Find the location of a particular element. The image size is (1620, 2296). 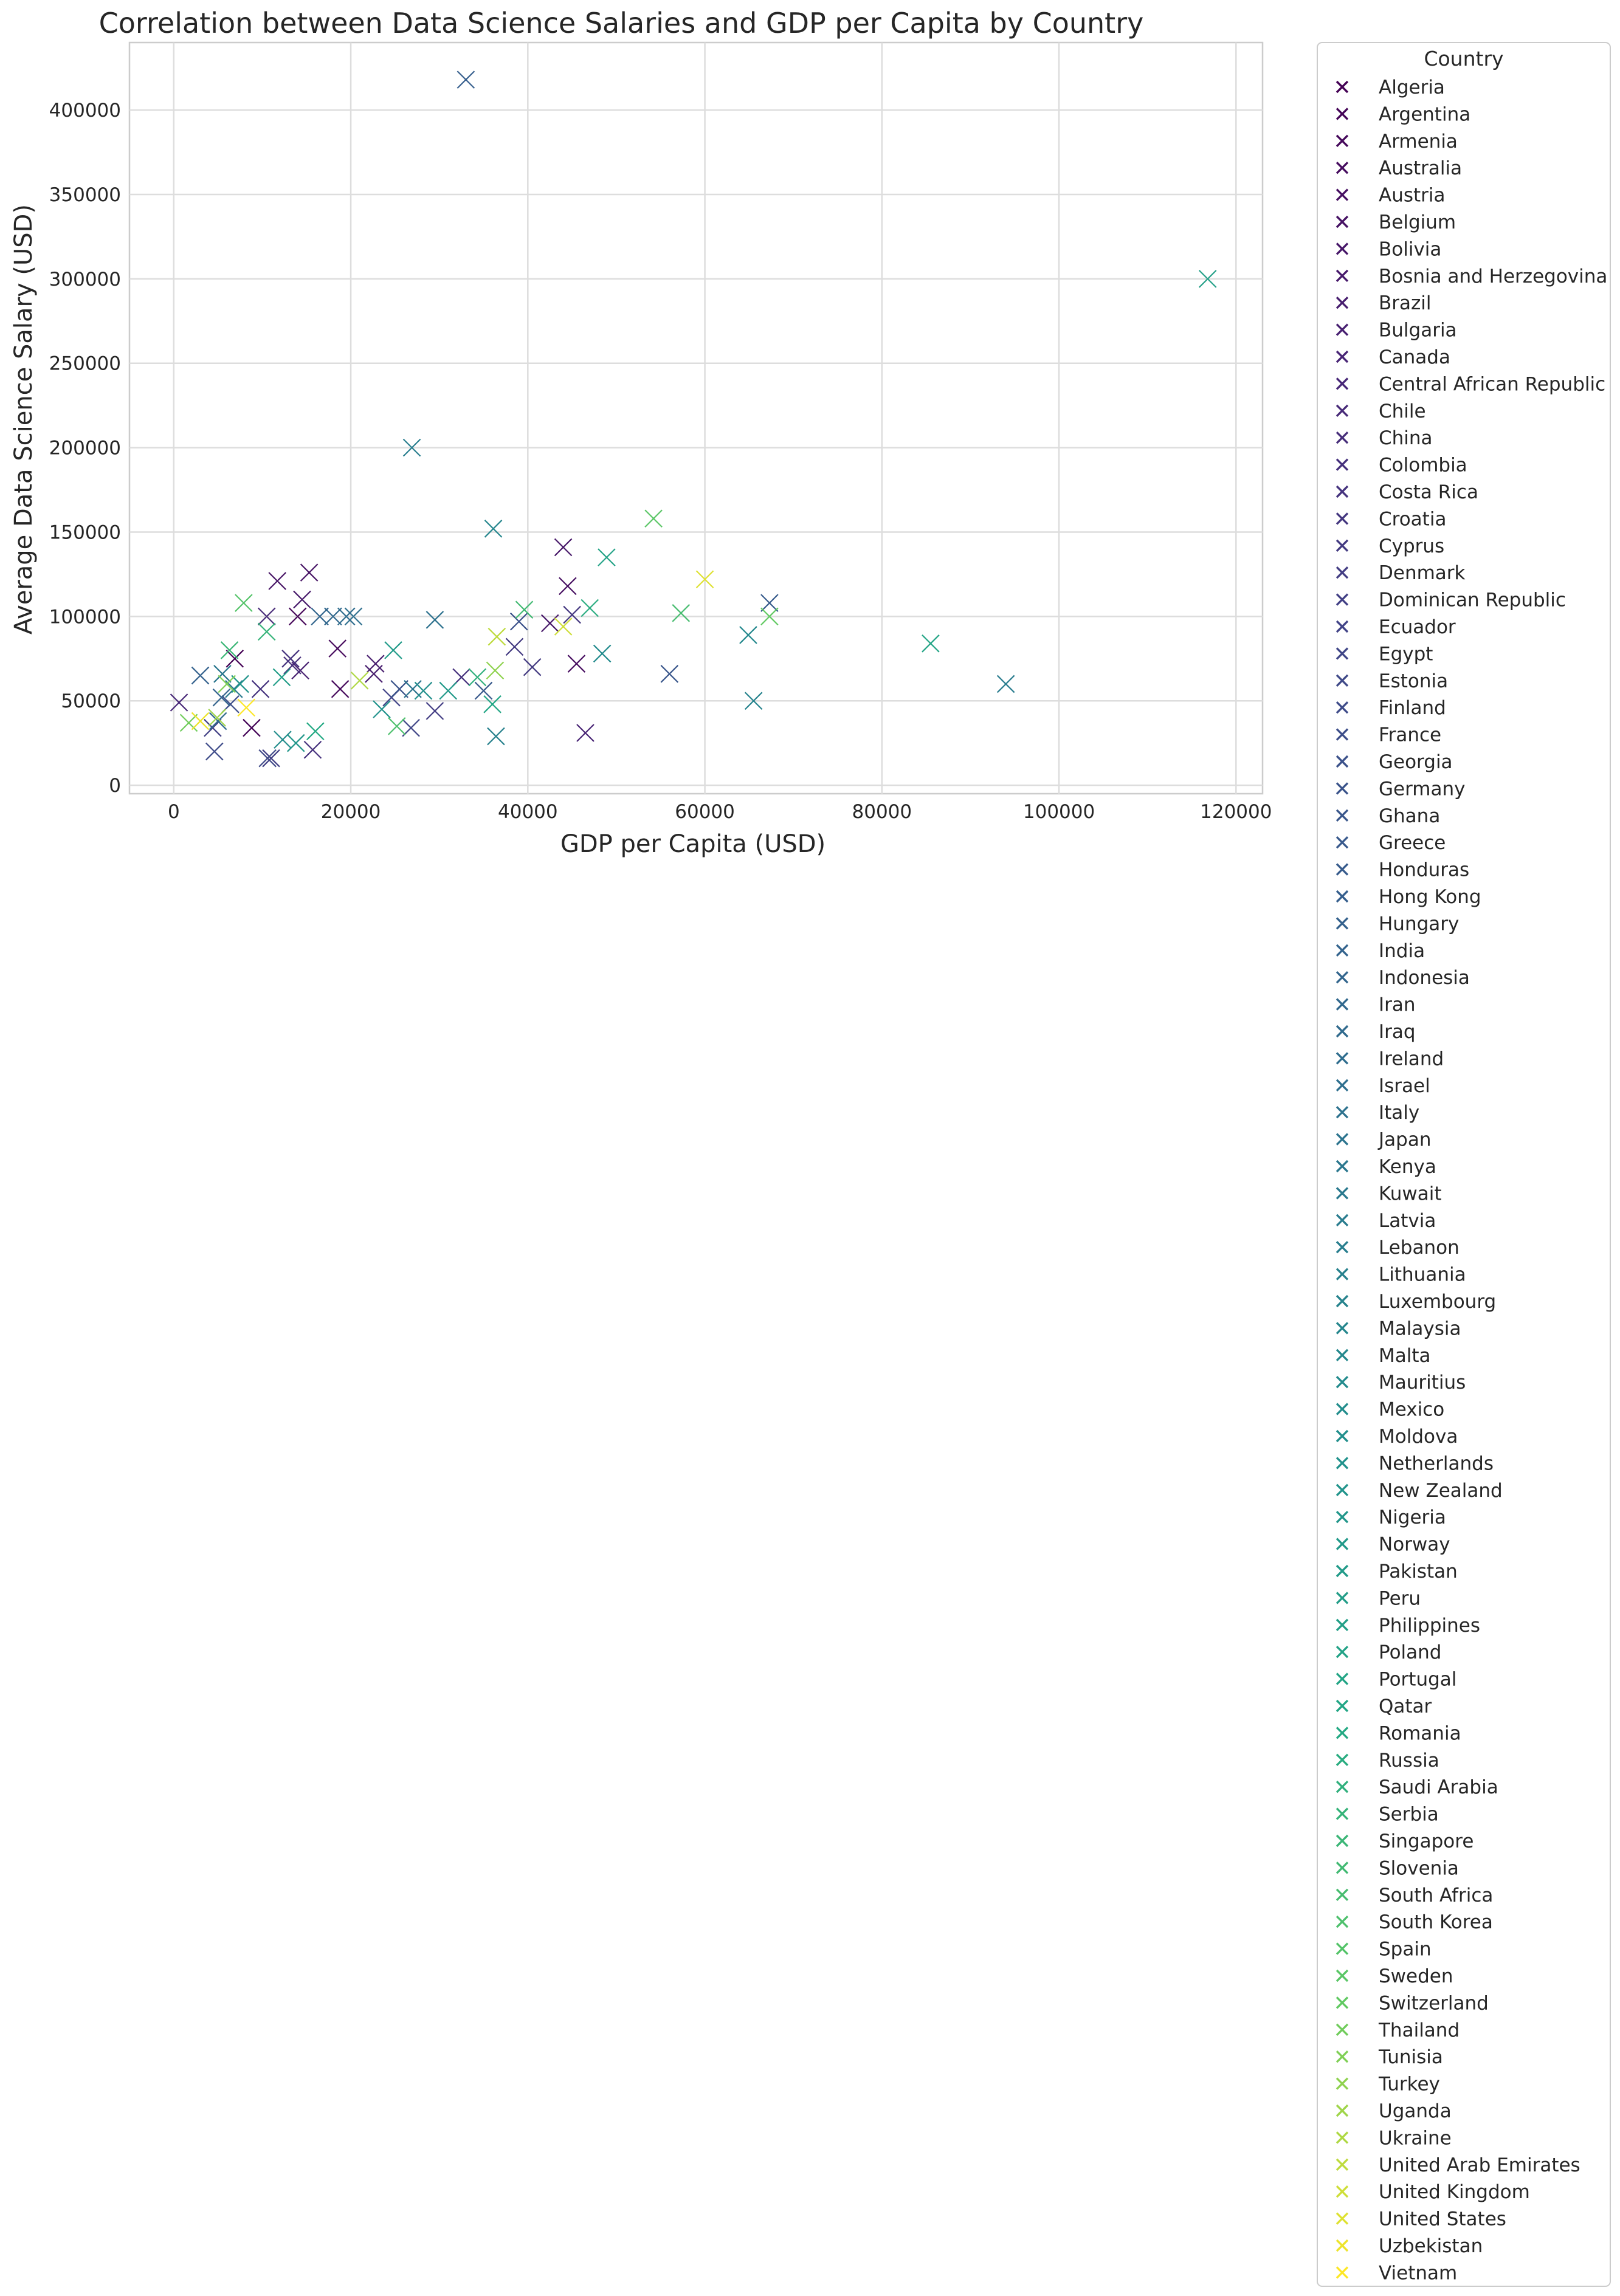

legend-label: Uzbekistan is located at coordinates (1431, 2246).